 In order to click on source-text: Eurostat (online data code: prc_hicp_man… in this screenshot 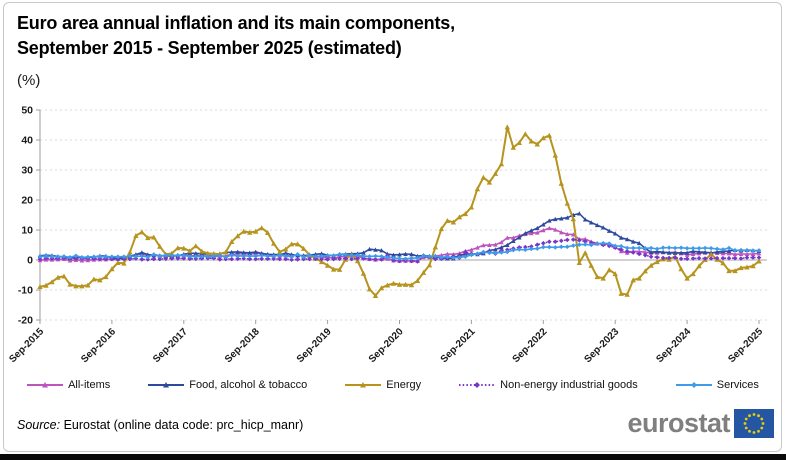, I will do `click(182, 425)`.